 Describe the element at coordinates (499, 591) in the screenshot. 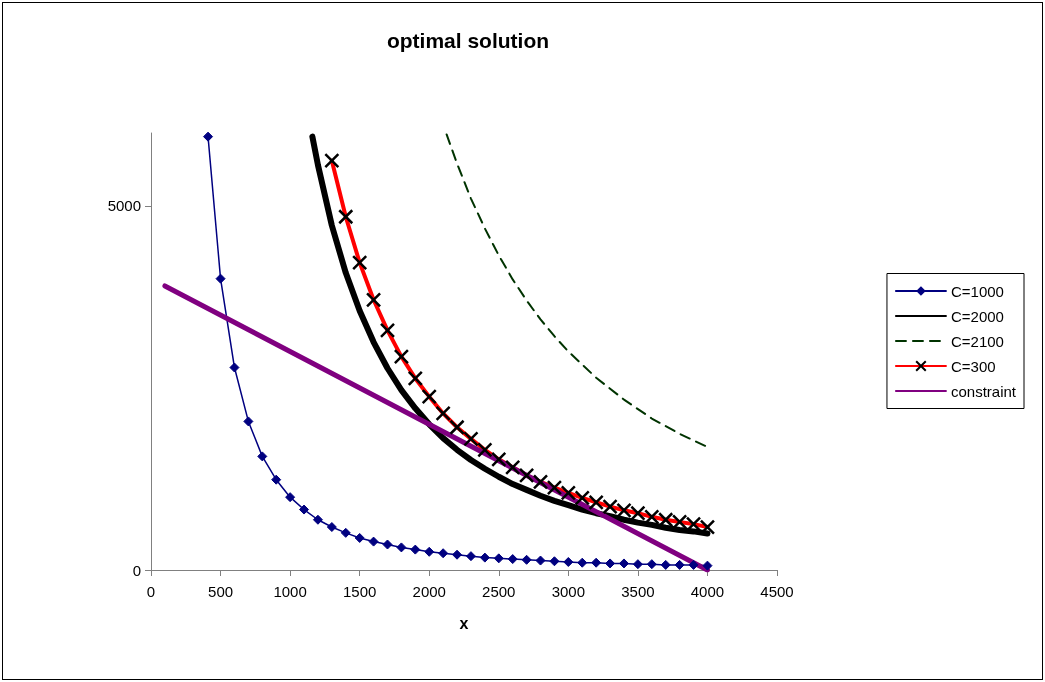

I see `x-tick-label: 2500` at that location.